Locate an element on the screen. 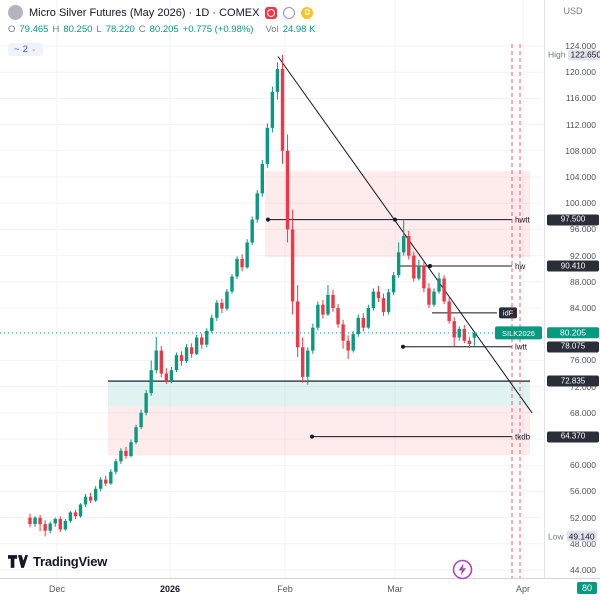 The width and height of the screenshot is (600, 600). time-axis-label: 2026 is located at coordinates (170, 589).